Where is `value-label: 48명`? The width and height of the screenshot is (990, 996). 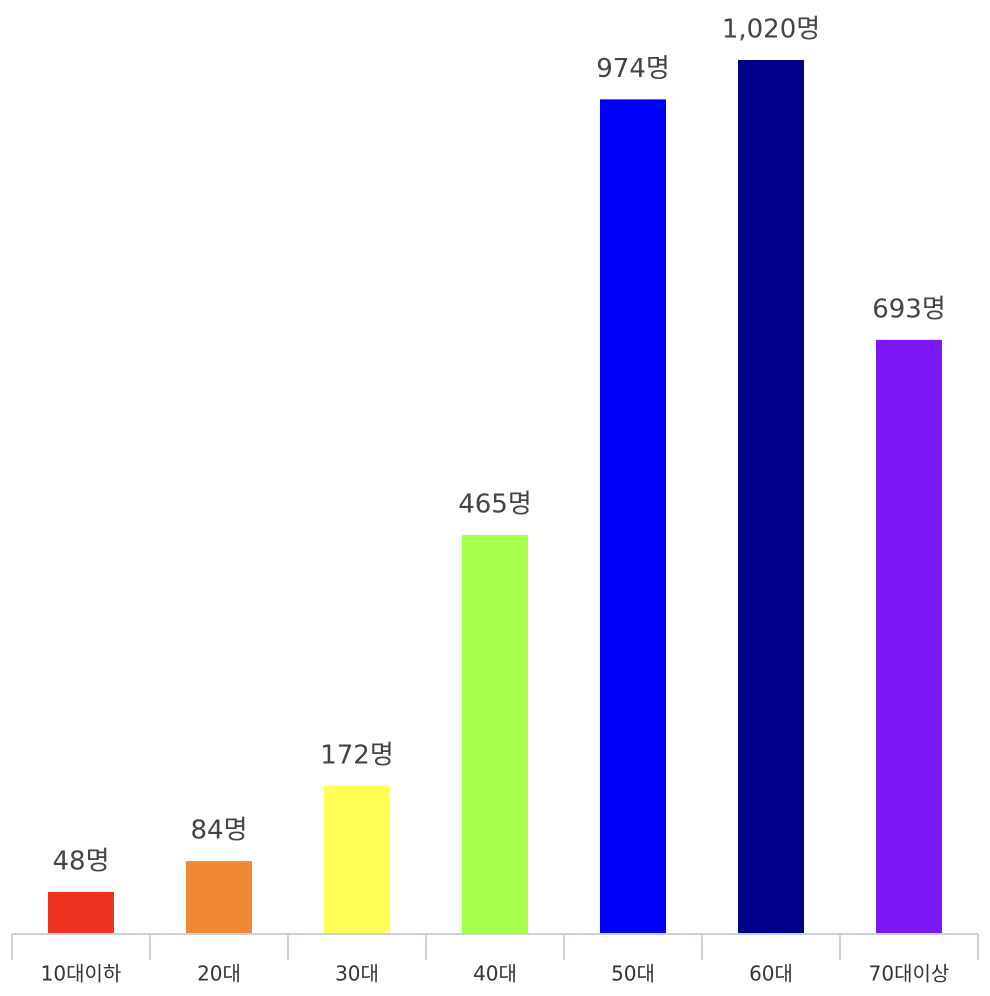 value-label: 48명 is located at coordinates (80, 861).